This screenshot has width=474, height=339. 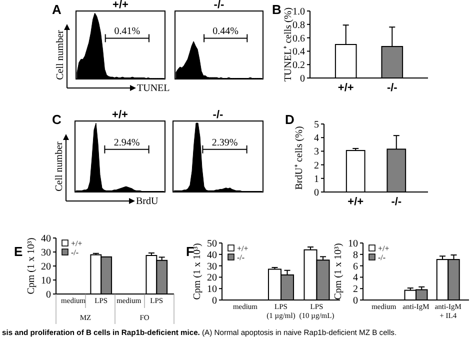 I want to click on text: C, so click(x=57, y=119).